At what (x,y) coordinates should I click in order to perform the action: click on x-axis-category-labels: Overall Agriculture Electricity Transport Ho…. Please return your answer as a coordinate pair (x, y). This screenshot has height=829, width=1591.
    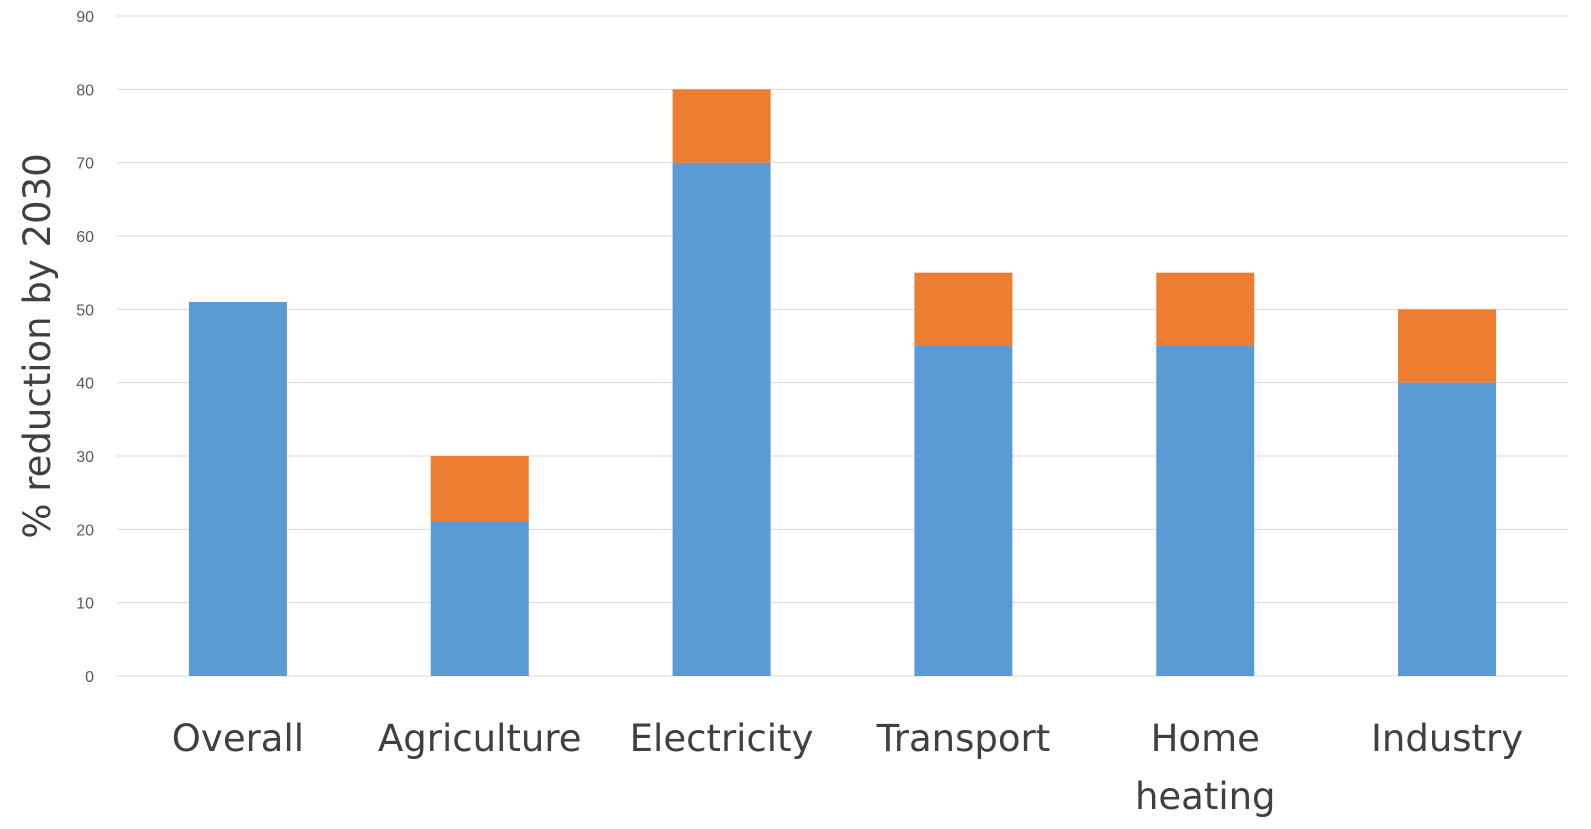
    Looking at the image, I should click on (847, 767).